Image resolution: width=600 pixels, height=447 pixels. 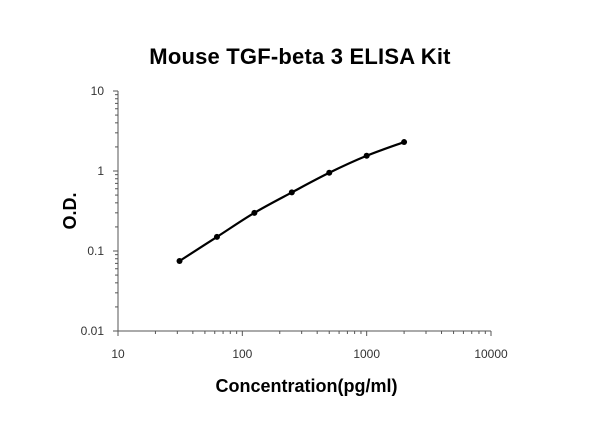 What do you see at coordinates (366, 354) in the screenshot?
I see `x-tick-label: 1000` at bounding box center [366, 354].